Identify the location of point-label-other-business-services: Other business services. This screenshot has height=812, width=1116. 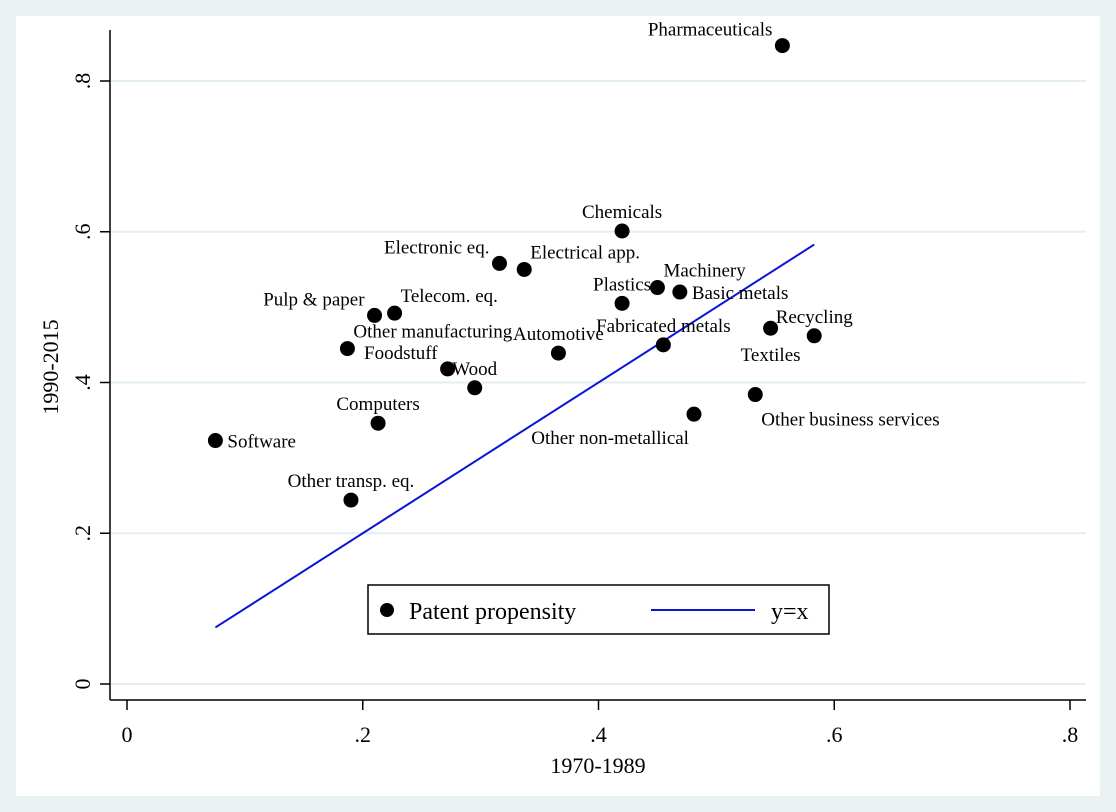
(850, 420).